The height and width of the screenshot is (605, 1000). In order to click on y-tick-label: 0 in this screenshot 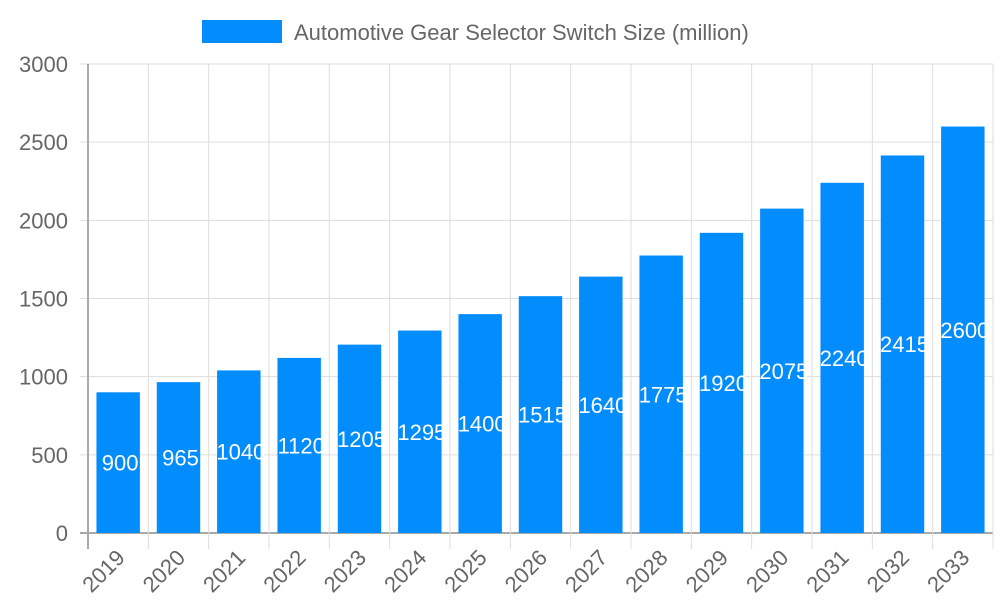, I will do `click(62, 533)`.